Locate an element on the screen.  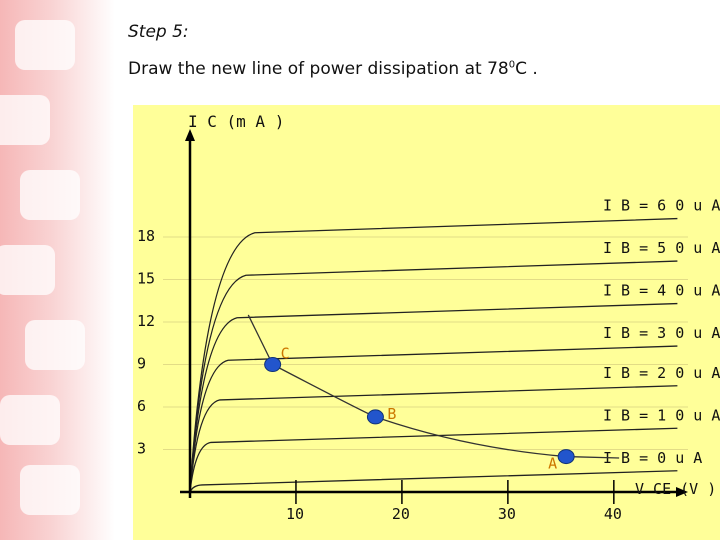
y-tick-label: 3 is located at coordinates (141, 449).